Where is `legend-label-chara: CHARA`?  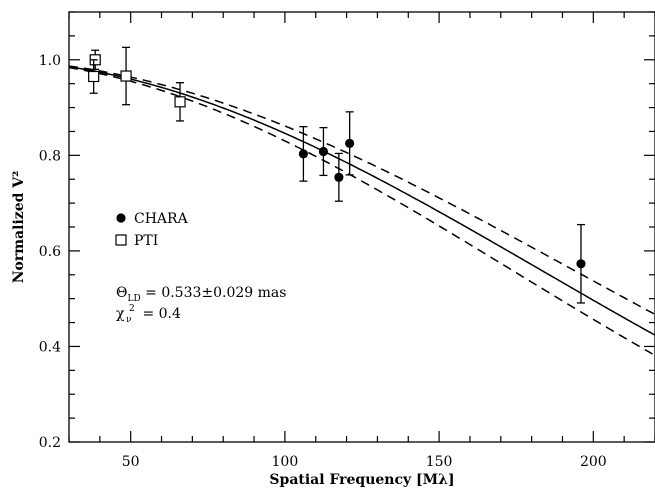 legend-label-chara: CHARA is located at coordinates (161, 219).